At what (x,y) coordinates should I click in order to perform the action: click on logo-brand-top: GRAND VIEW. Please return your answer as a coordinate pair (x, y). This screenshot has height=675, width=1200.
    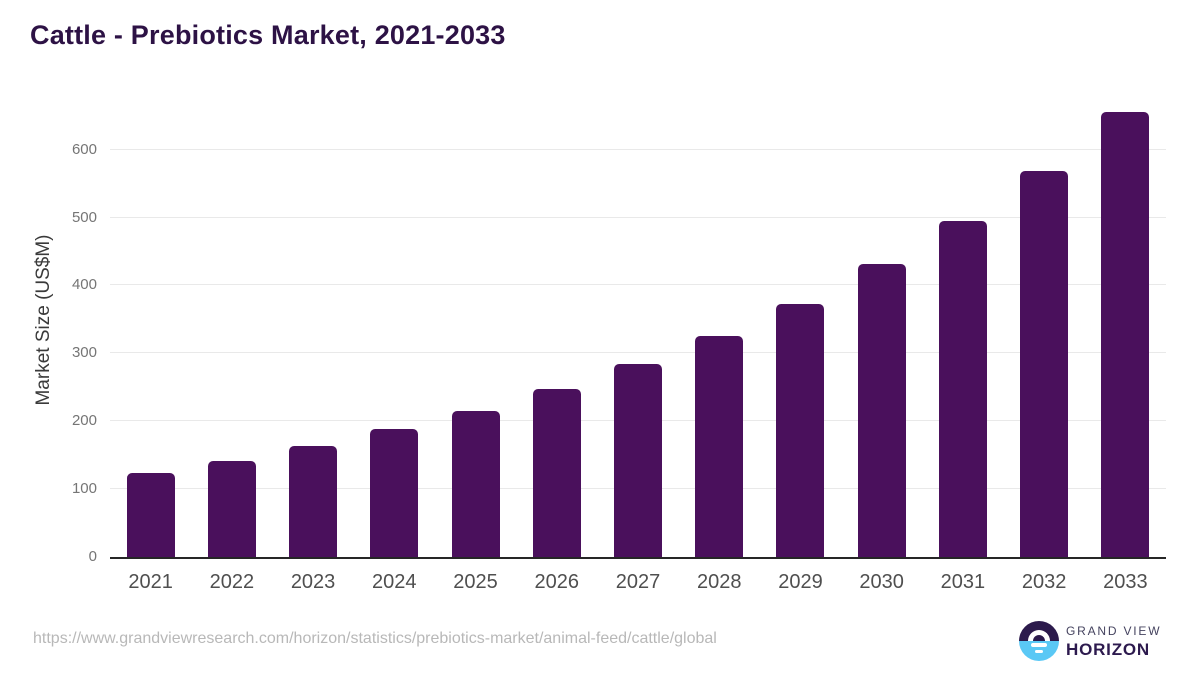
    Looking at the image, I should click on (1114, 630).